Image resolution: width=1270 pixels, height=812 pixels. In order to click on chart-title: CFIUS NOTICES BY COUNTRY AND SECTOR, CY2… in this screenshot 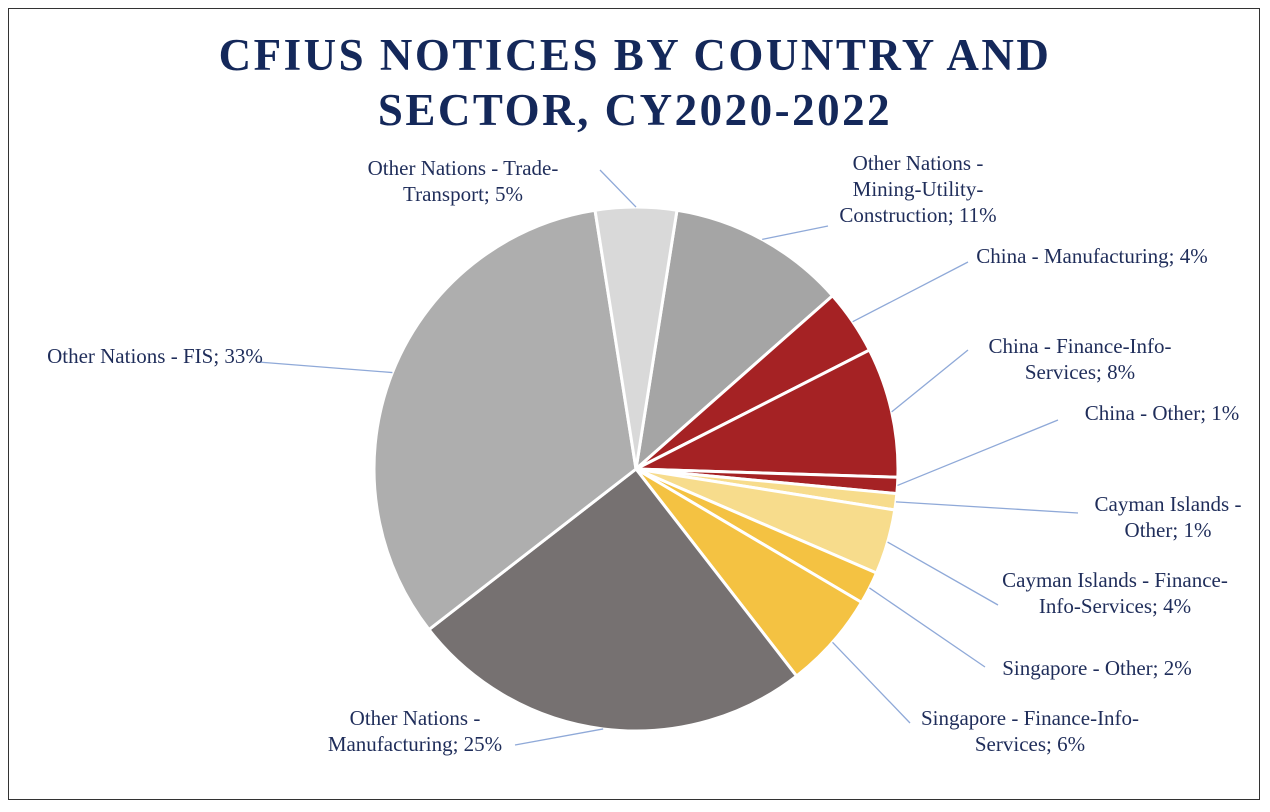, I will do `click(635, 82)`.